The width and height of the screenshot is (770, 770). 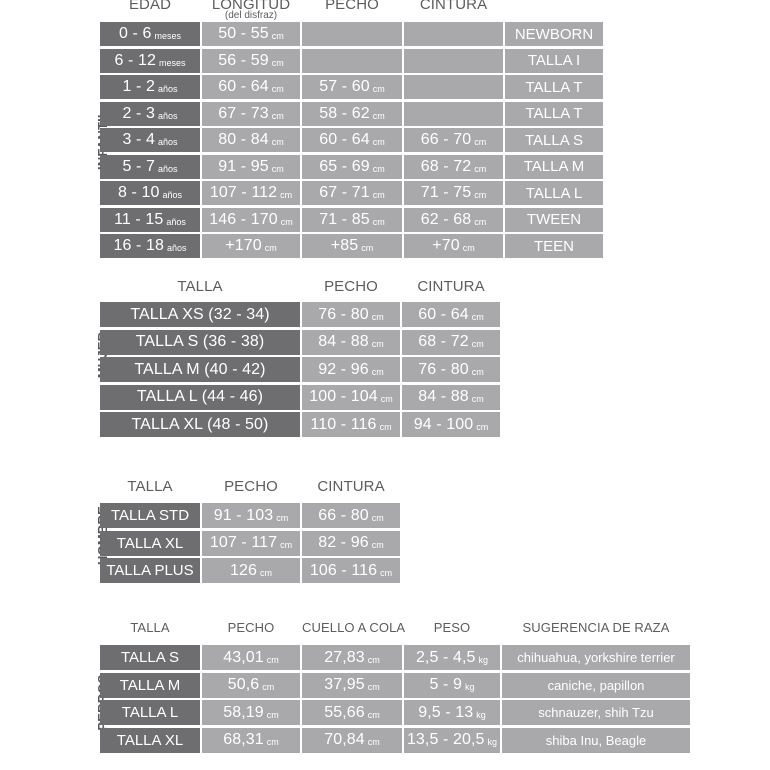 What do you see at coordinates (268, 687) in the screenshot?
I see `cell-perros-pecho-1-unit: cm` at bounding box center [268, 687].